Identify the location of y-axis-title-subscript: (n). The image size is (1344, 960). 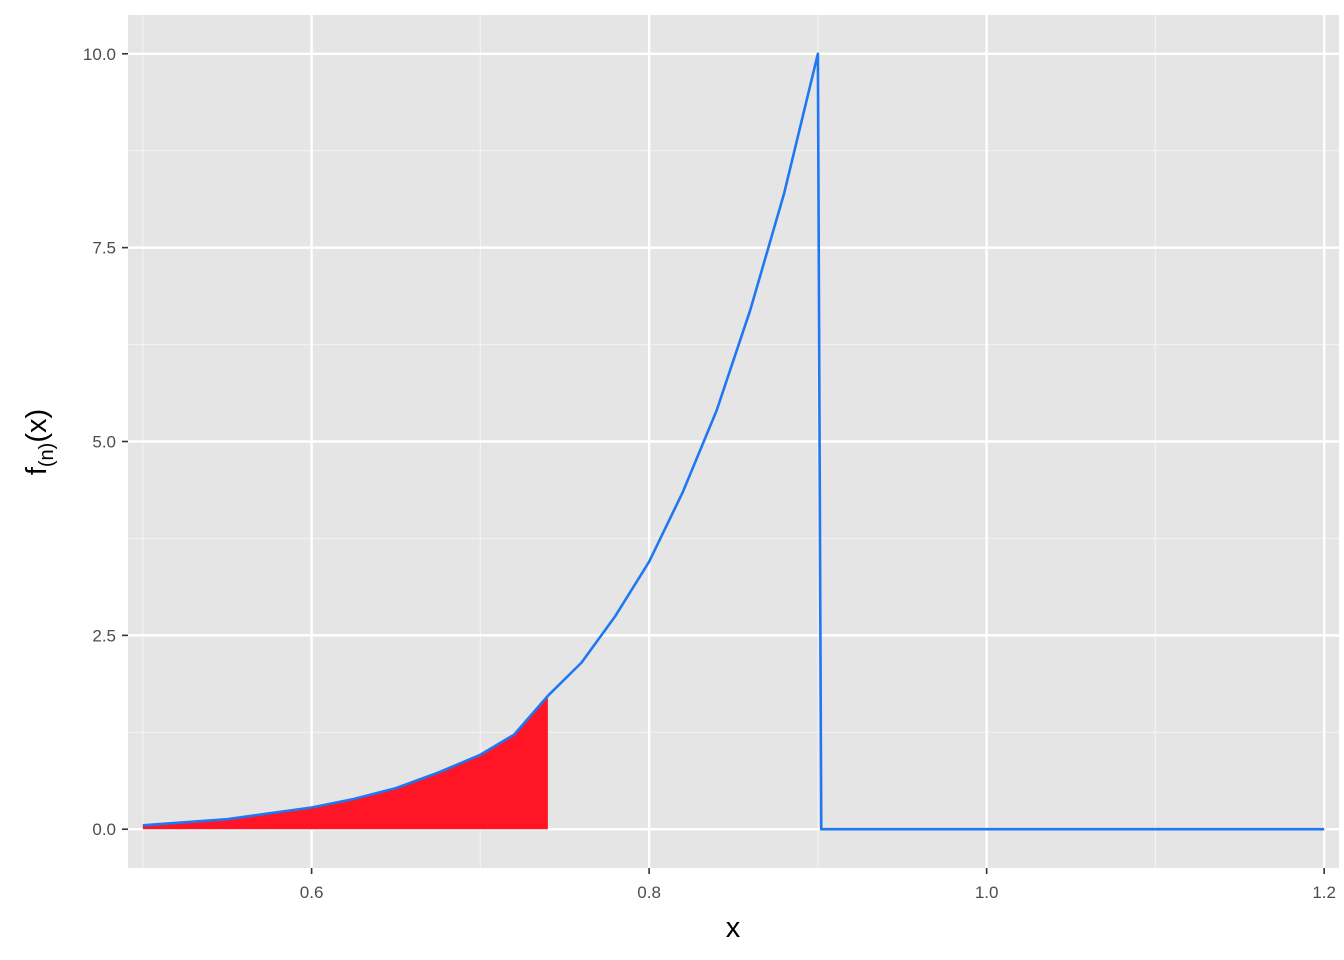
(47, 455).